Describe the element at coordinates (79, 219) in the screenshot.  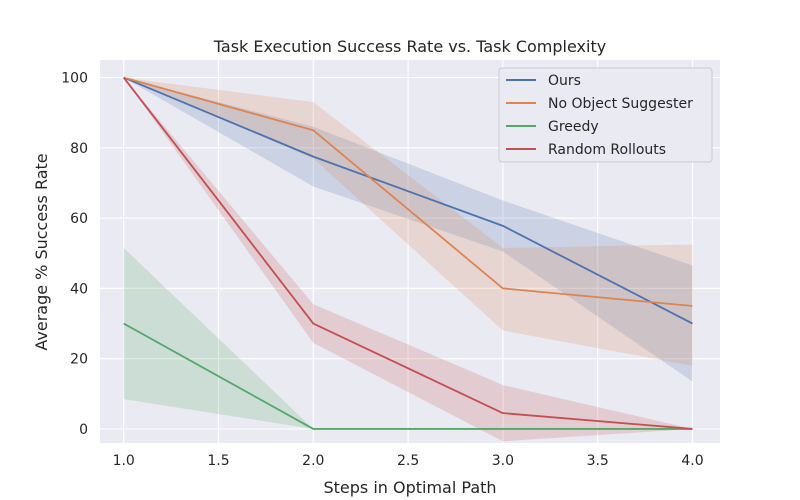
I see `y-tick-label: 60` at that location.